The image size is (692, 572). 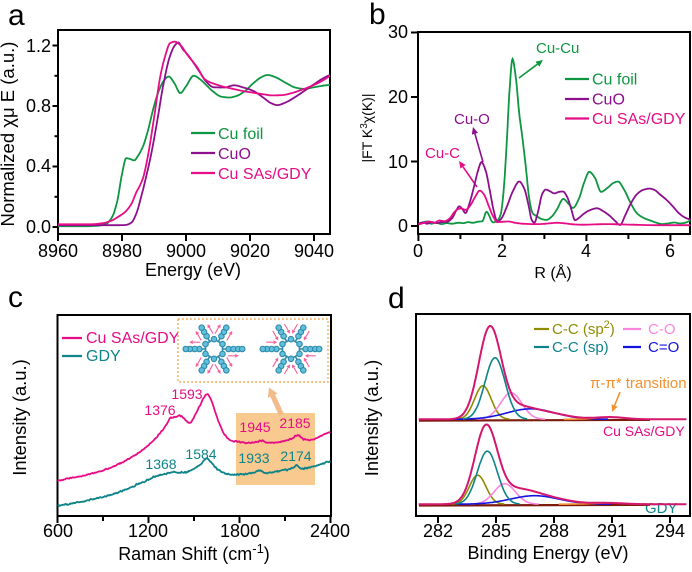 I want to click on svg-text: 1593, so click(x=186, y=394).